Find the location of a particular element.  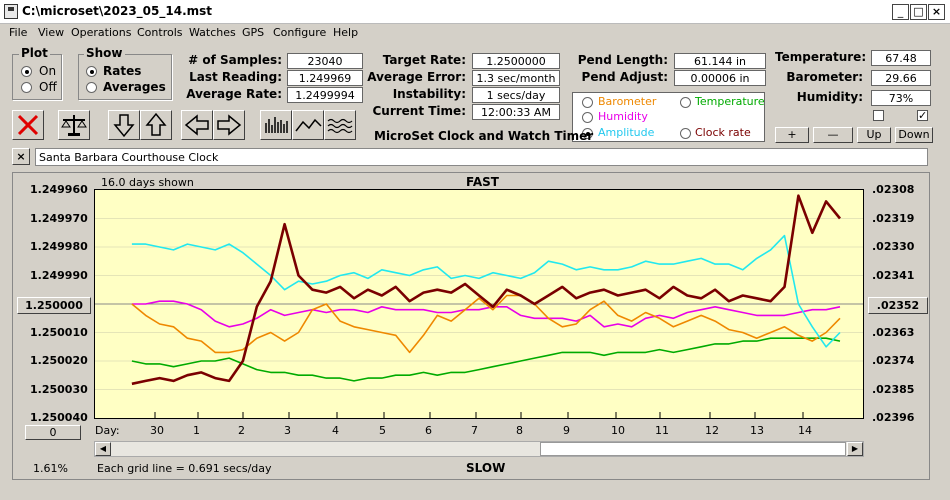

arrow-left-icon is located at coordinates (196, 125).